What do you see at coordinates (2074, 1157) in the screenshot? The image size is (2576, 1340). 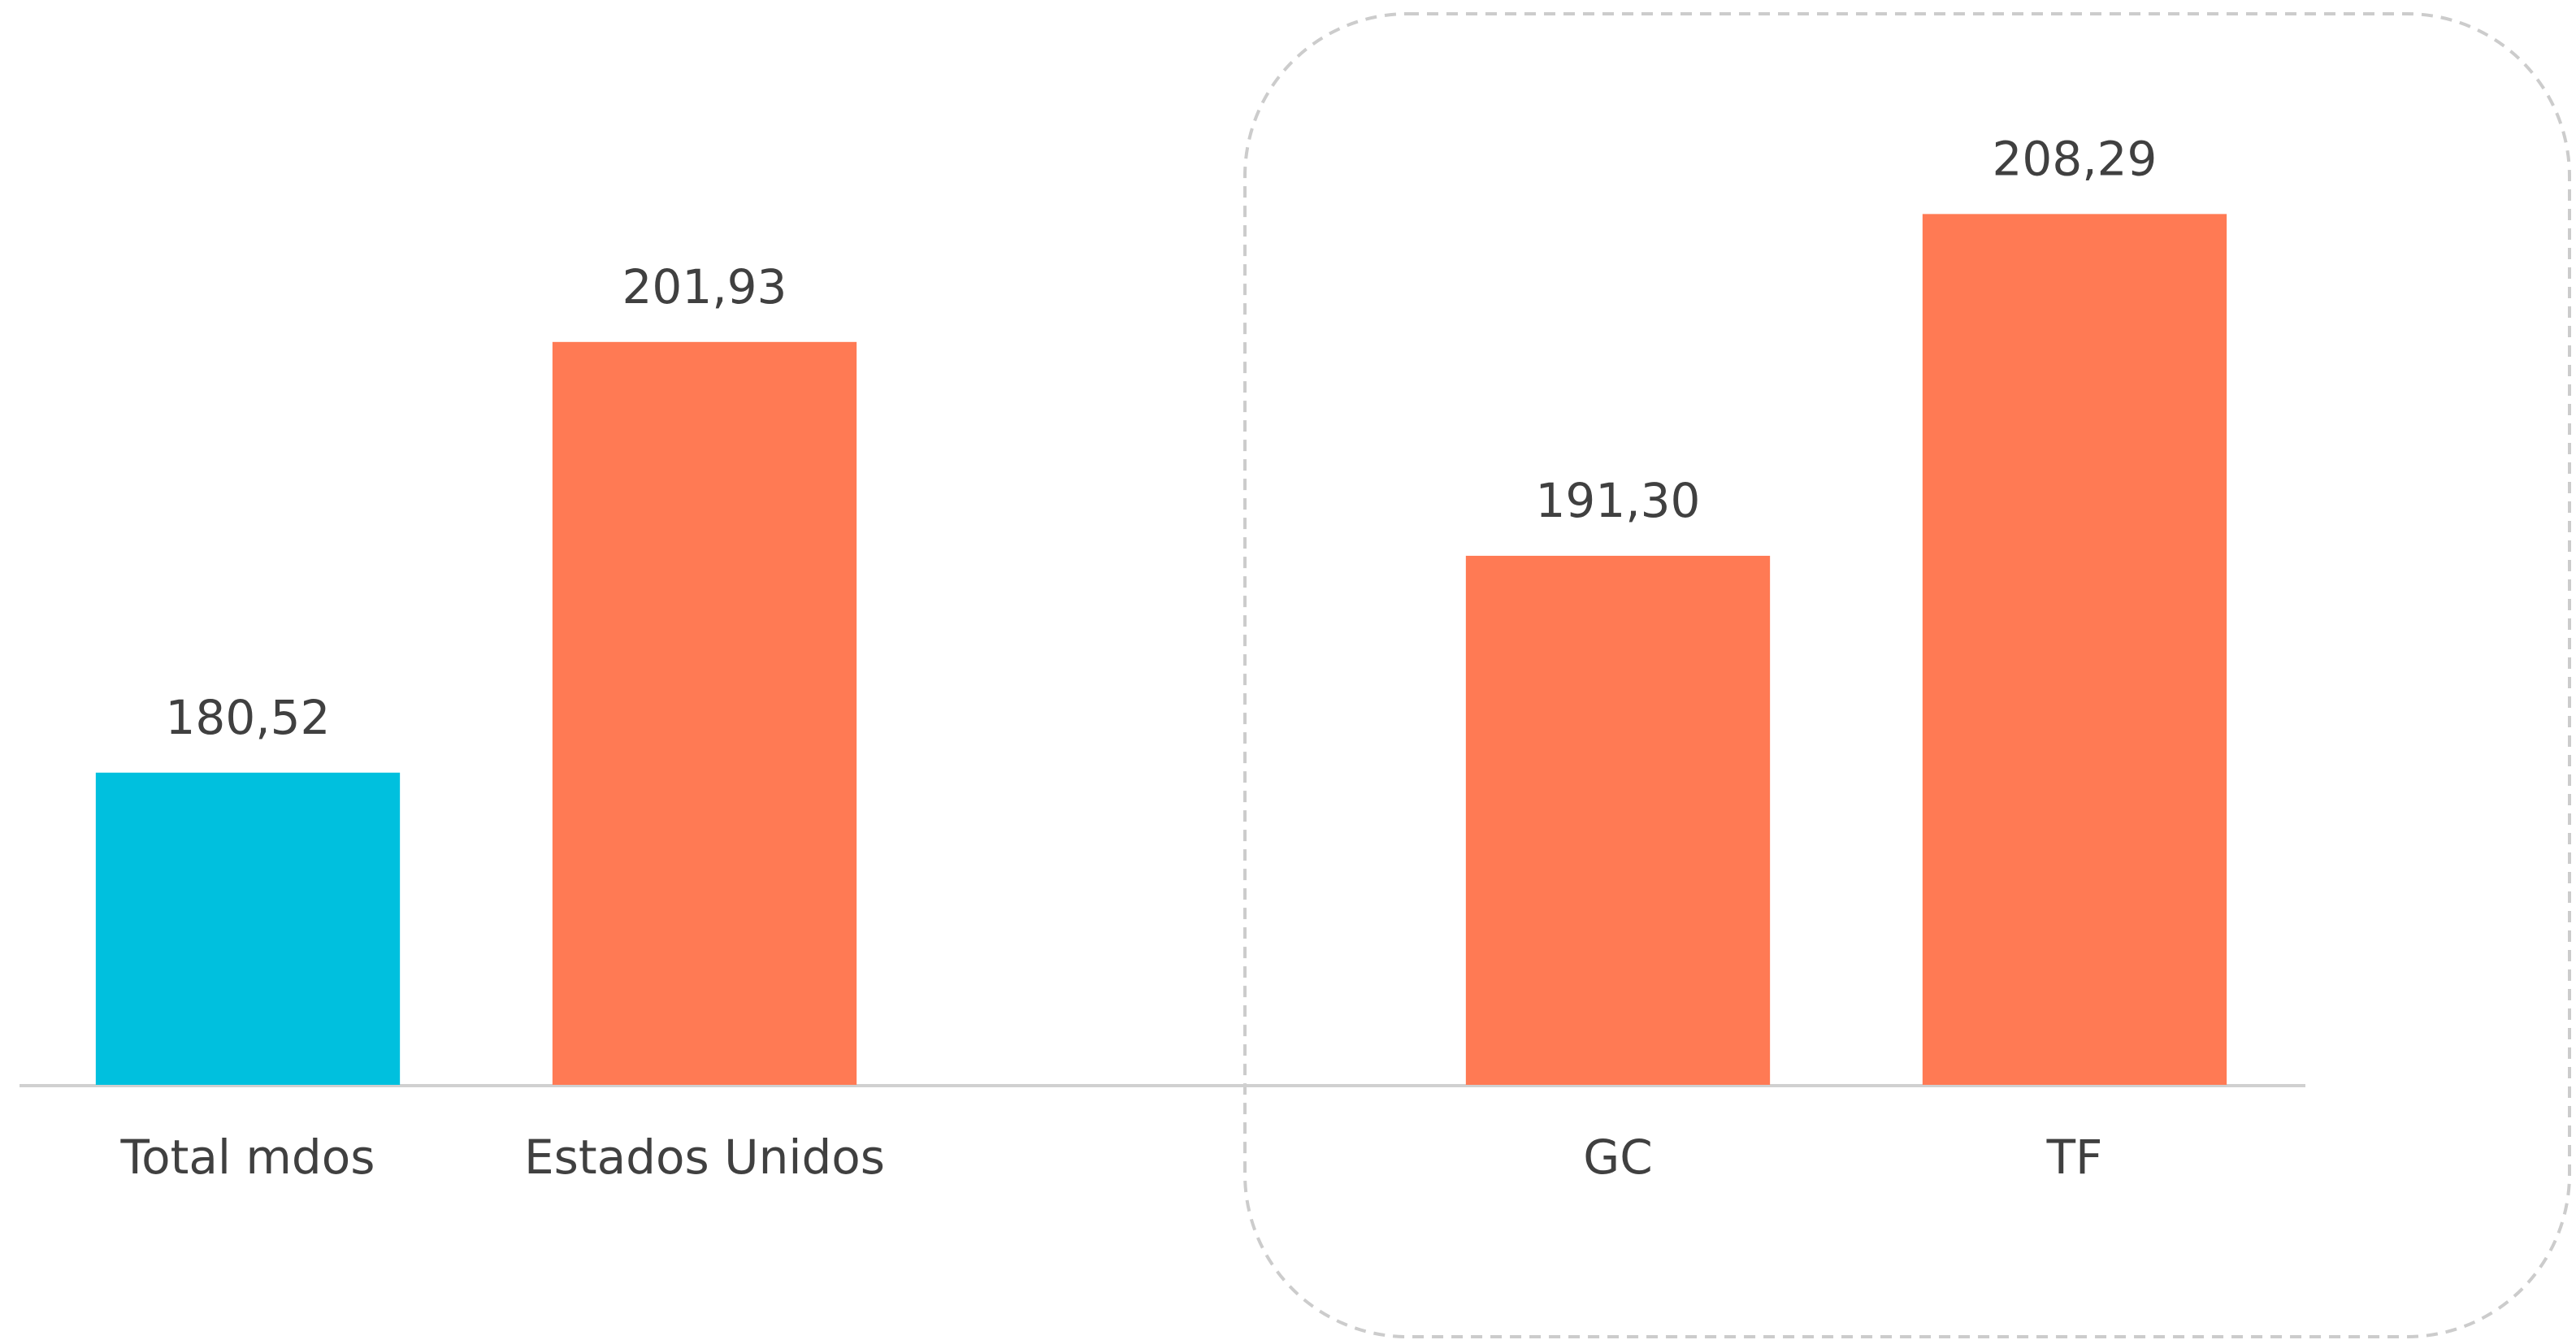 I see `x-tick-label: TF` at bounding box center [2074, 1157].